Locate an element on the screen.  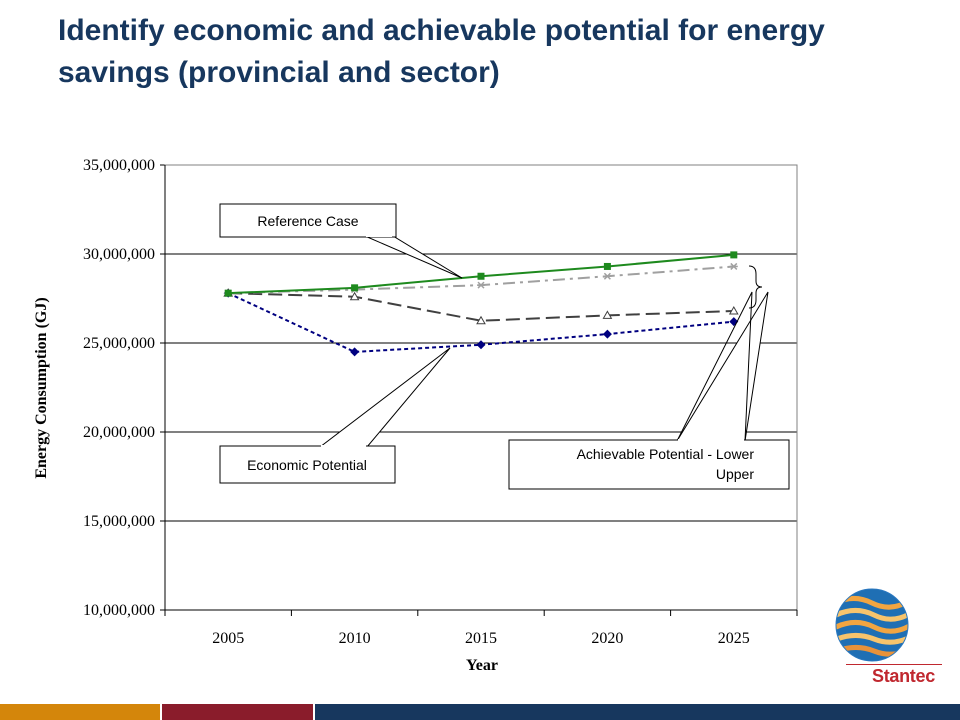
y-tick-label: 30,000,000 is located at coordinates (119, 254).